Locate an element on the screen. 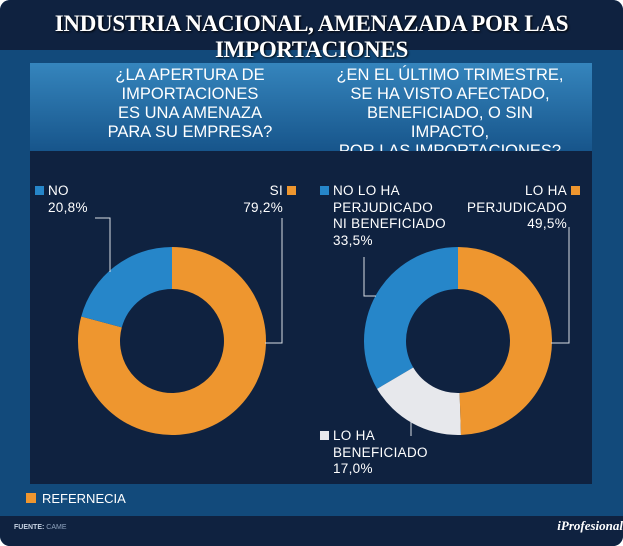 The width and height of the screenshot is (623, 546). label-text: SI is located at coordinates (276, 190).